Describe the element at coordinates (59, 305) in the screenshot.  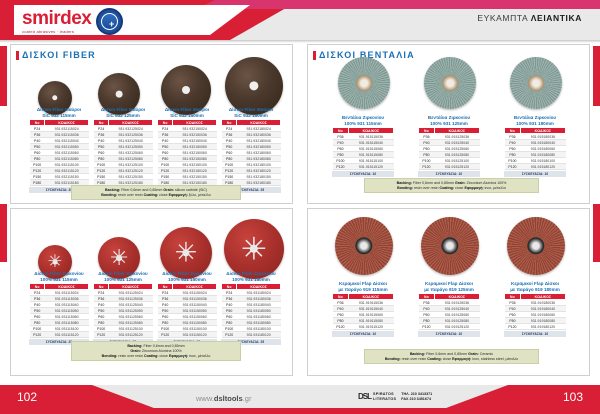
I see `table-row: P40 931.931115040` at that location.